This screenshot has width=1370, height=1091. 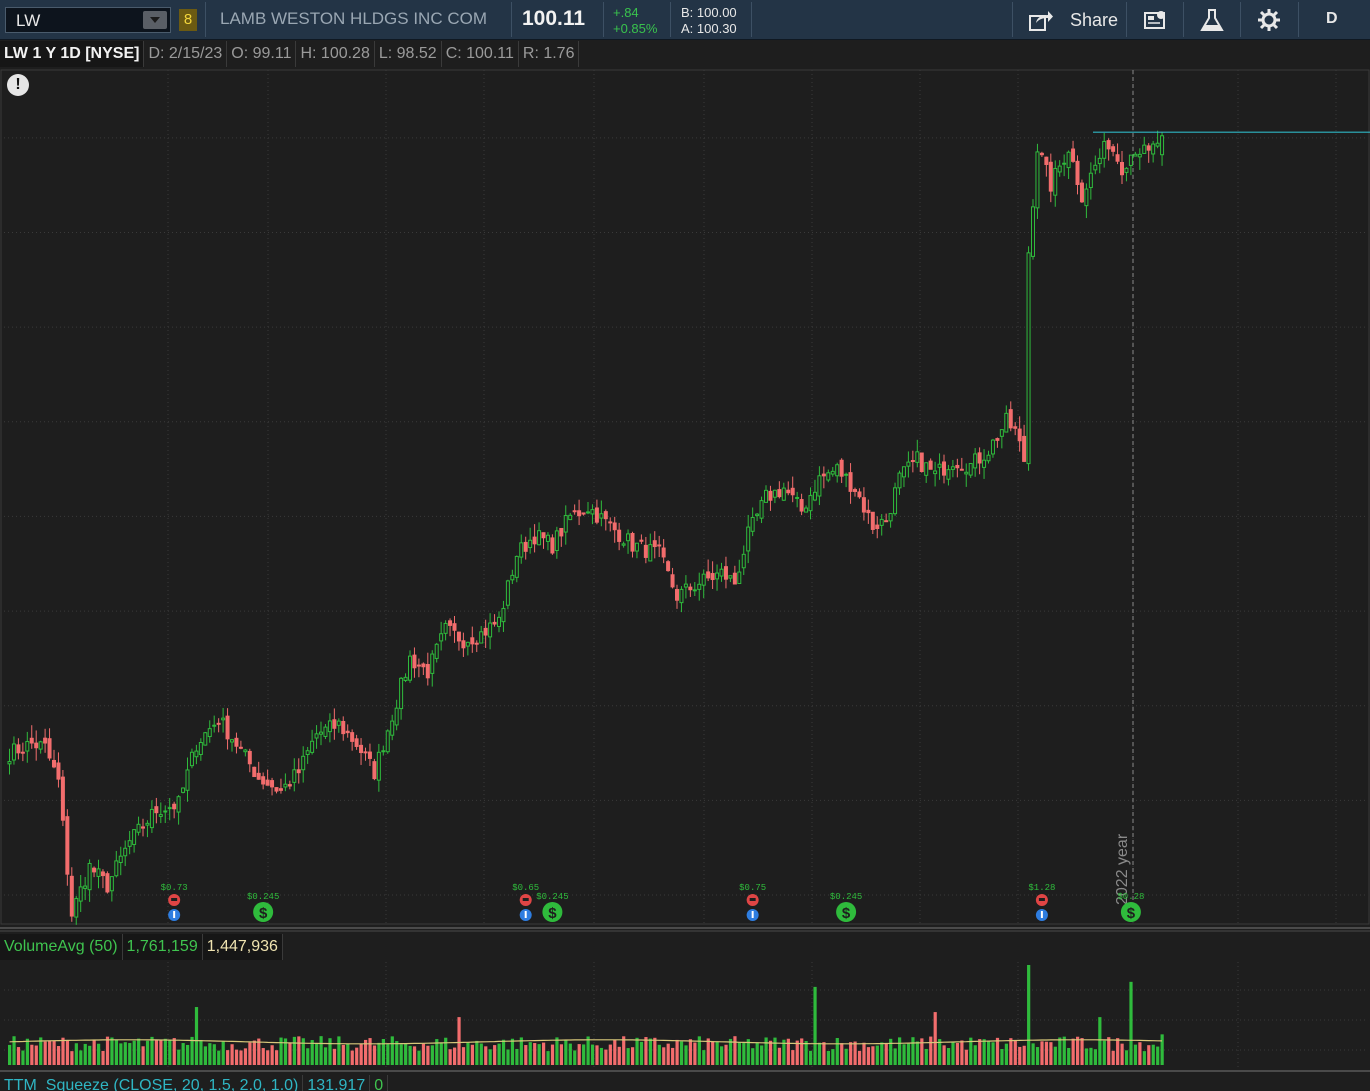 What do you see at coordinates (1269, 20) in the screenshot?
I see `gear-icon` at bounding box center [1269, 20].